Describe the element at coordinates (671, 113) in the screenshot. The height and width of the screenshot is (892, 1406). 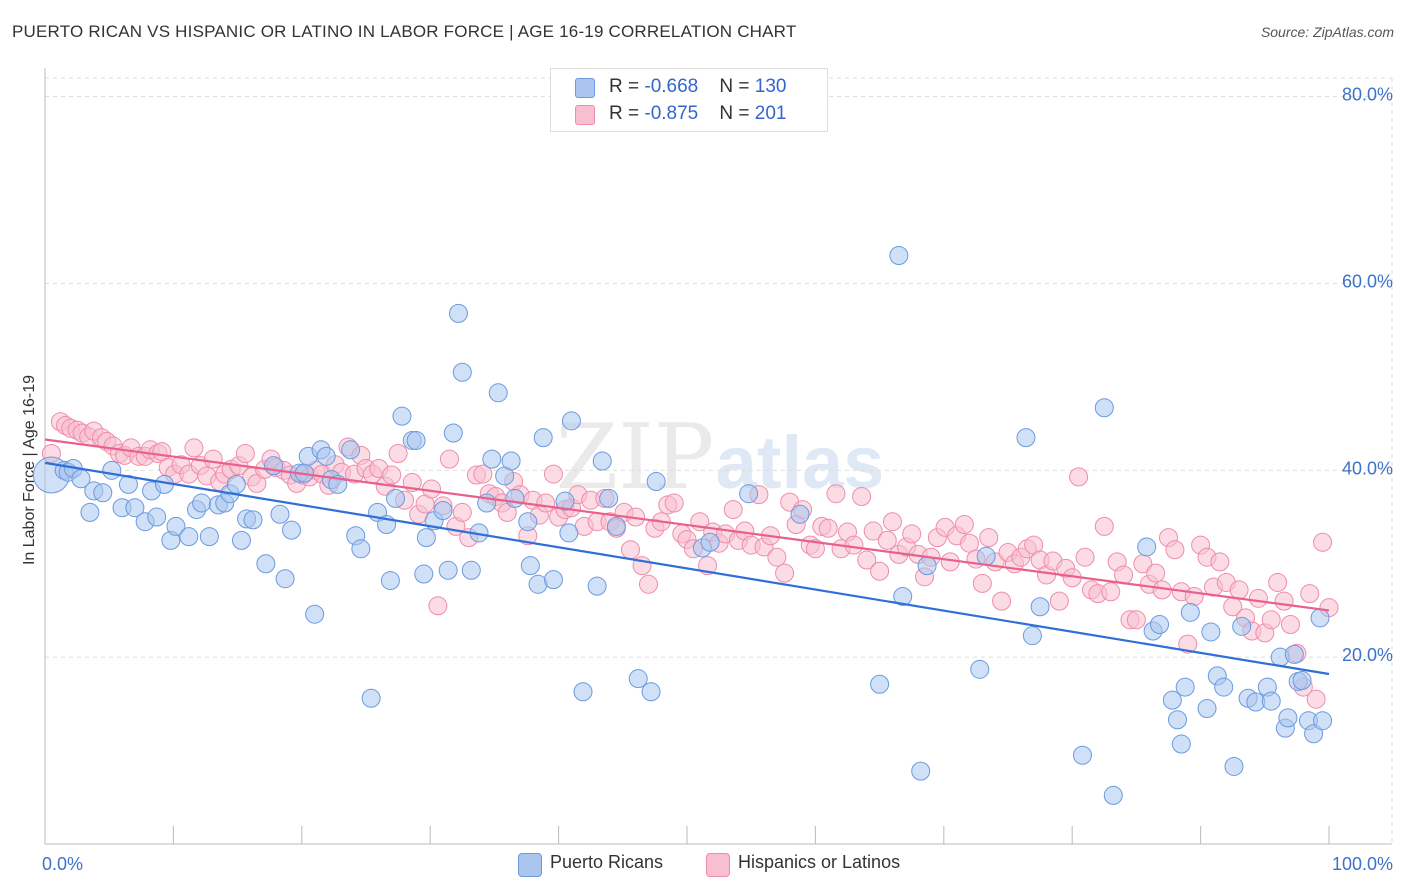
I see `legend-r-value: -0.875` at that location.